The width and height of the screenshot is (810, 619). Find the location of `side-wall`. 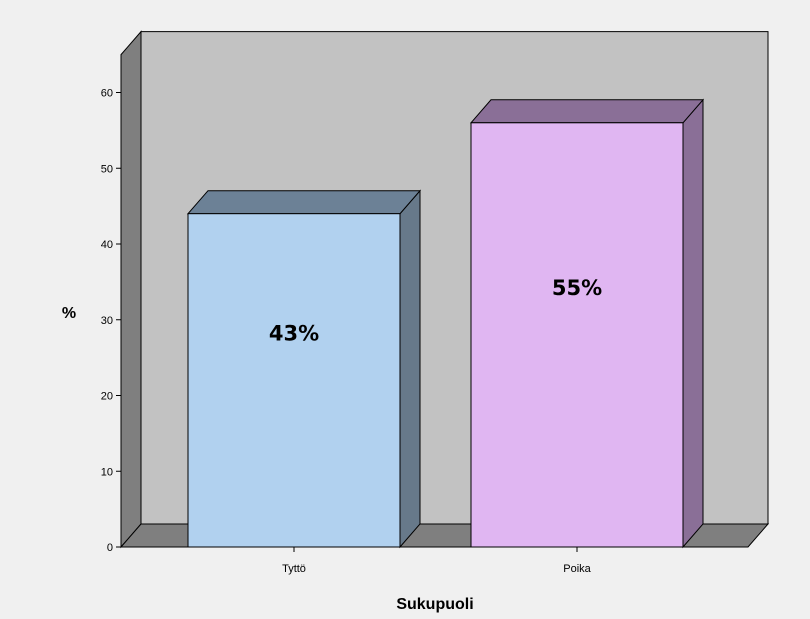

side-wall is located at coordinates (131, 289).